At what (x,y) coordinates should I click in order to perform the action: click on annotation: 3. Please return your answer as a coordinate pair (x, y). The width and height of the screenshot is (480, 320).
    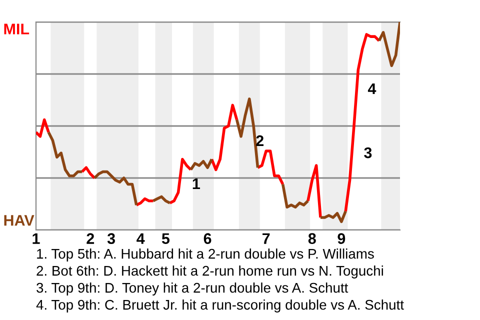
    Looking at the image, I should click on (368, 152).